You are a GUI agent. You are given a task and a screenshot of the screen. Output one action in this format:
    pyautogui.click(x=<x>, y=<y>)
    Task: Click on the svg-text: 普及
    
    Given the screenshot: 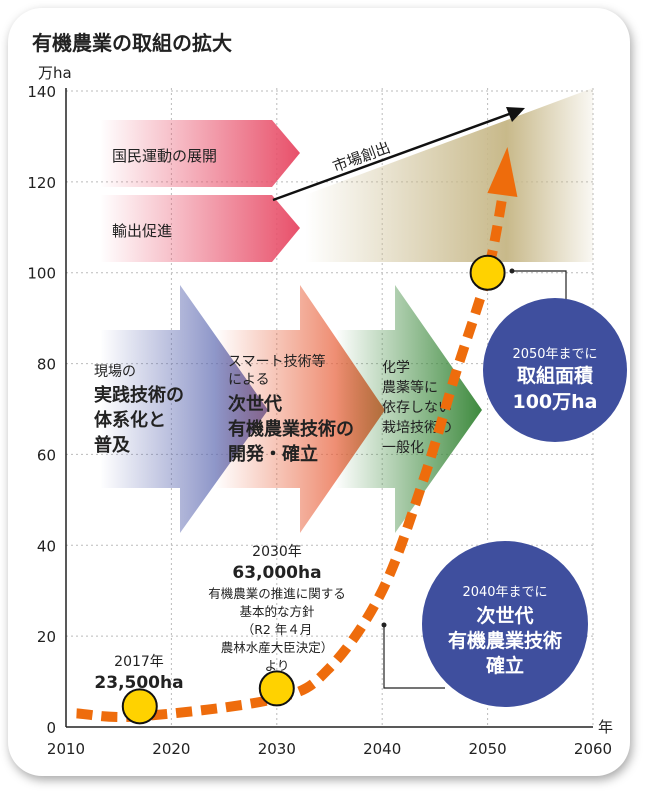 What is the action you would take?
    pyautogui.click(x=112, y=445)
    